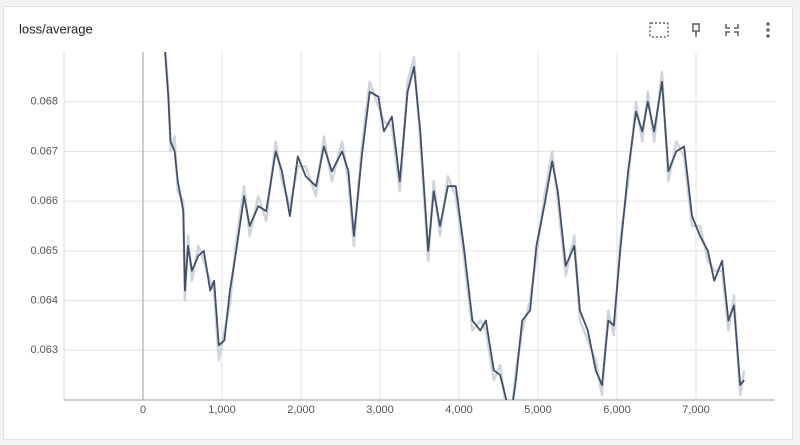  What do you see at coordinates (768, 30) in the screenshot?
I see `more-icon` at bounding box center [768, 30].